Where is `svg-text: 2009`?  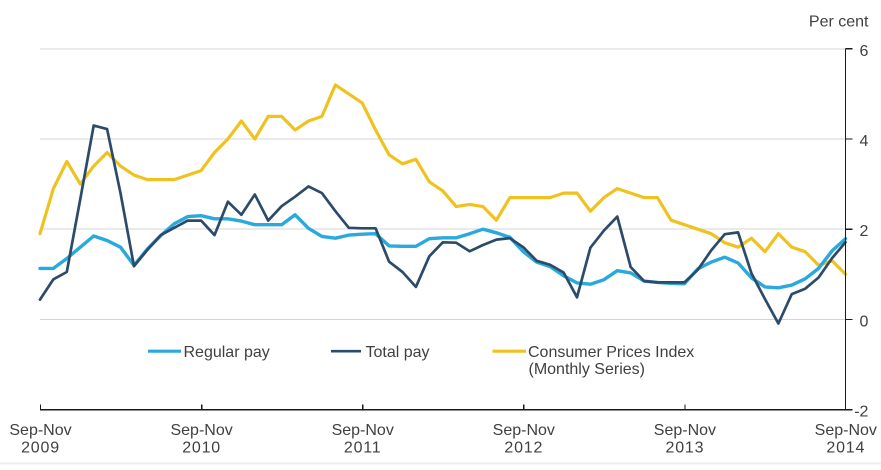 svg-text: 2009 is located at coordinates (40, 447).